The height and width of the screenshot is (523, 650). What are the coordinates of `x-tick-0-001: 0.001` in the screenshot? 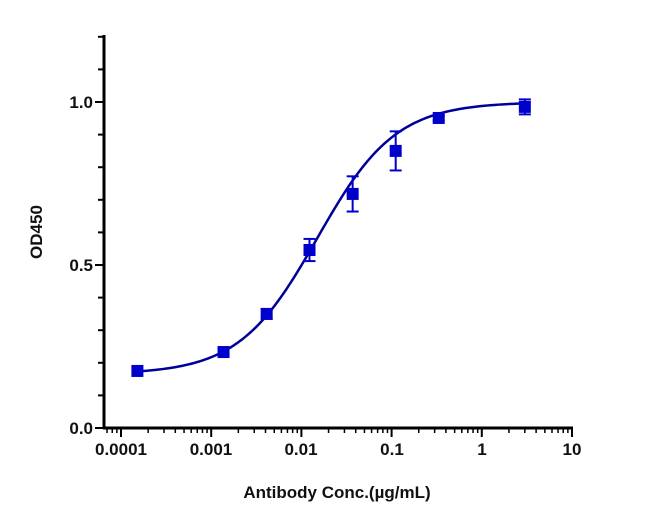 It's located at (211, 449).